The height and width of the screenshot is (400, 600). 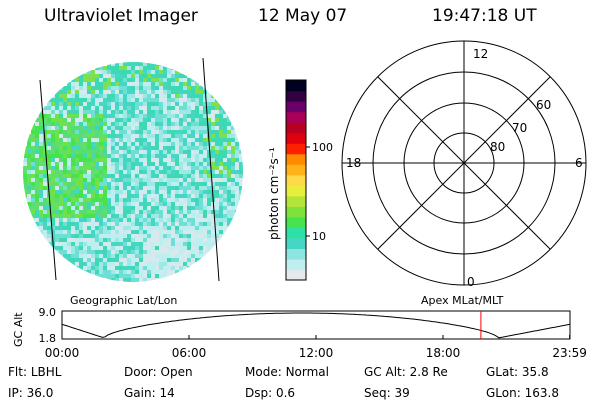 What do you see at coordinates (62, 353) in the screenshot?
I see `altitude-xtick-label: 00:00` at bounding box center [62, 353].